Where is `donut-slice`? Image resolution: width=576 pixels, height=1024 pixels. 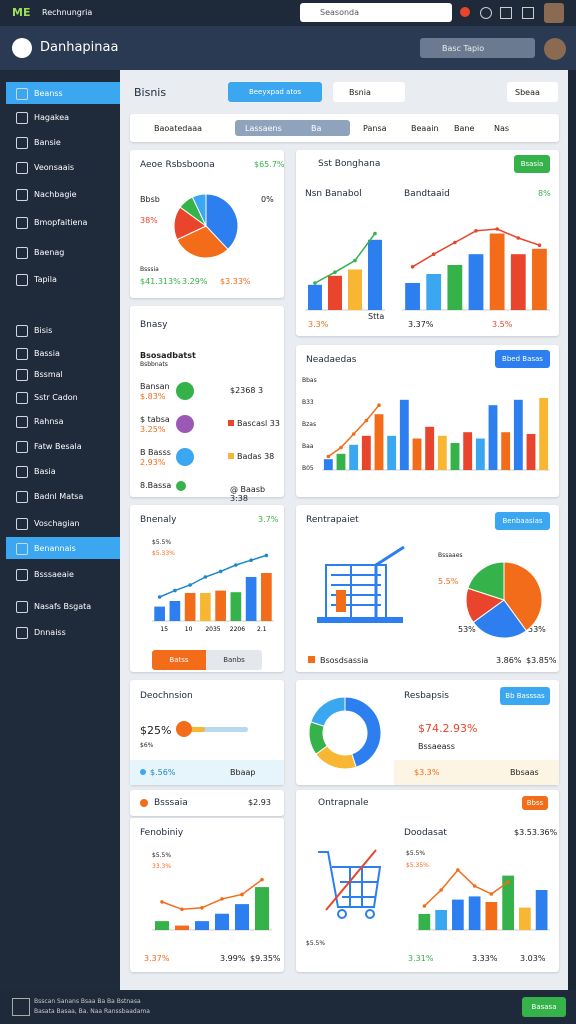 donut-slice is located at coordinates (328, 711).